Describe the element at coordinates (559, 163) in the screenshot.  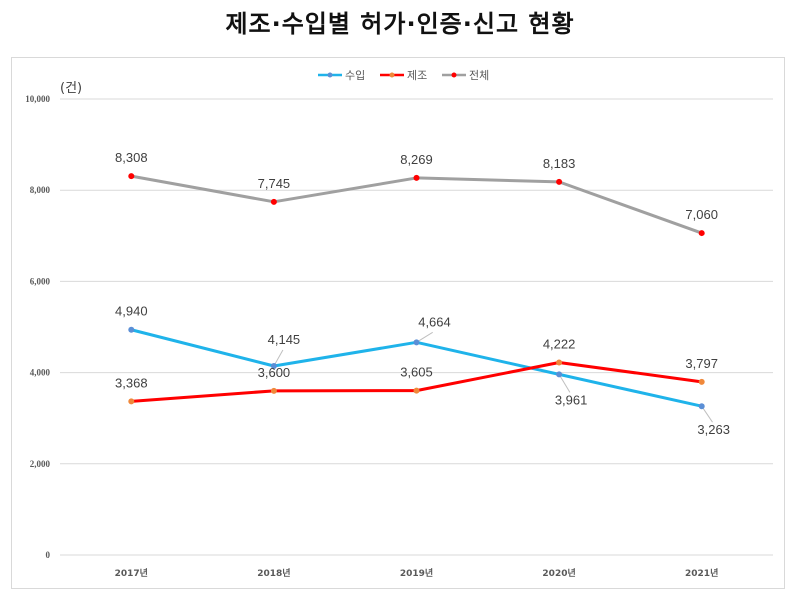
I see `data-label: 8,183` at that location.